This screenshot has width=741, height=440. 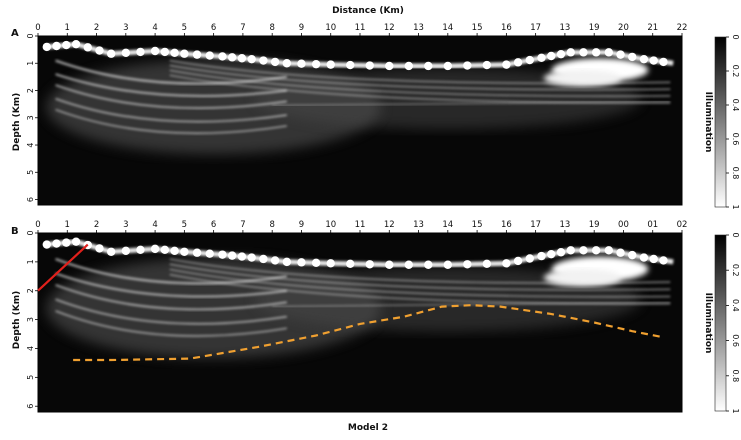 What do you see at coordinates (15, 33) in the screenshot?
I see `panel-letter: A` at bounding box center [15, 33].